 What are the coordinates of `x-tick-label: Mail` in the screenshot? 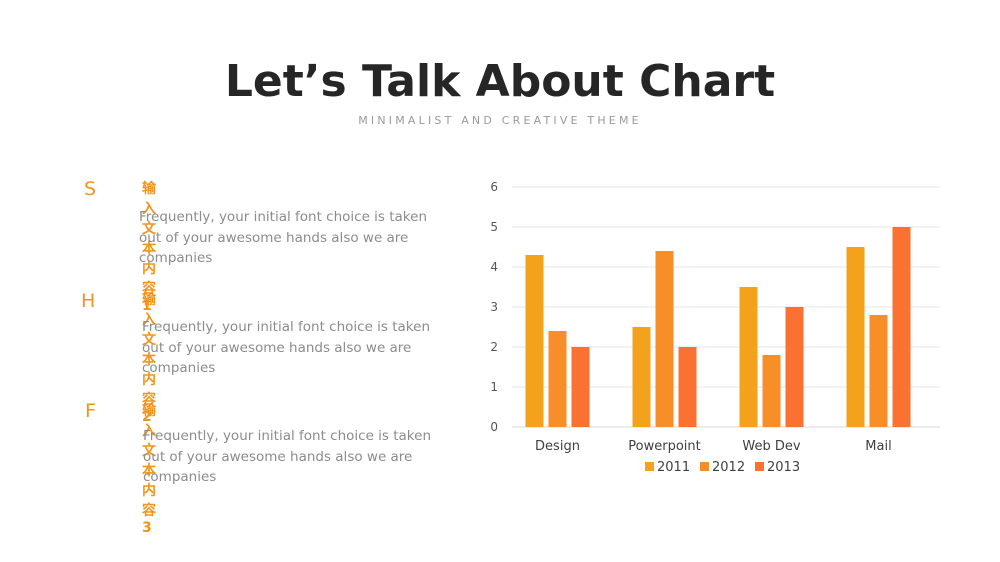 It's located at (878, 446).